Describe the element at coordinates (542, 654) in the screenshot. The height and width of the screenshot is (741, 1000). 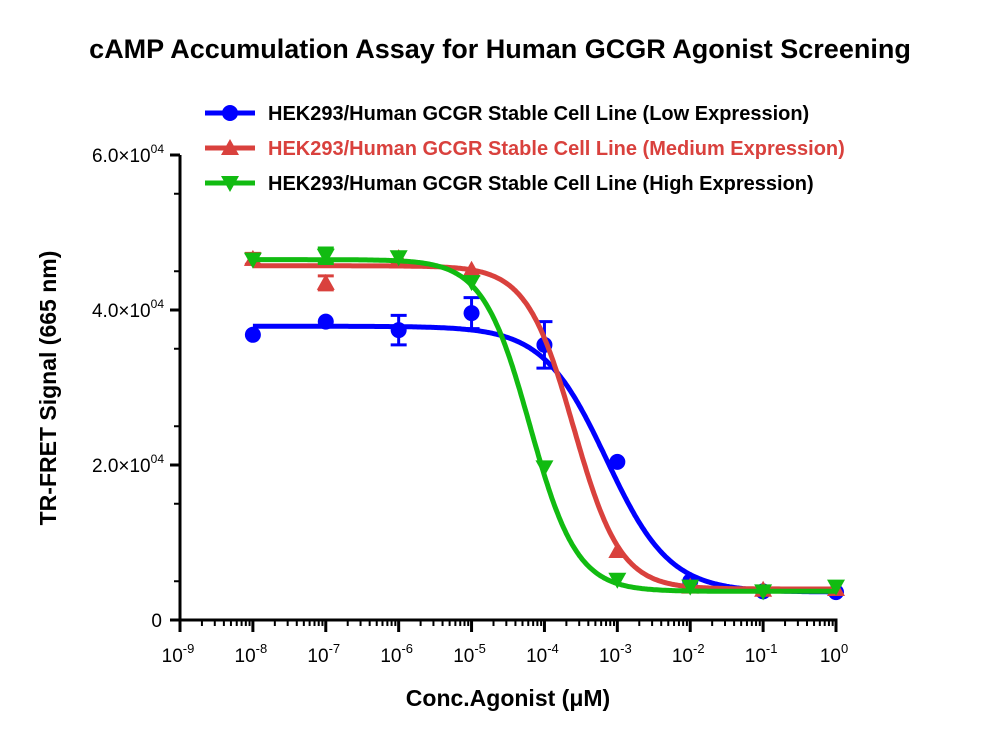
I see `x-tick-label: 10⁻⁴` at that location.